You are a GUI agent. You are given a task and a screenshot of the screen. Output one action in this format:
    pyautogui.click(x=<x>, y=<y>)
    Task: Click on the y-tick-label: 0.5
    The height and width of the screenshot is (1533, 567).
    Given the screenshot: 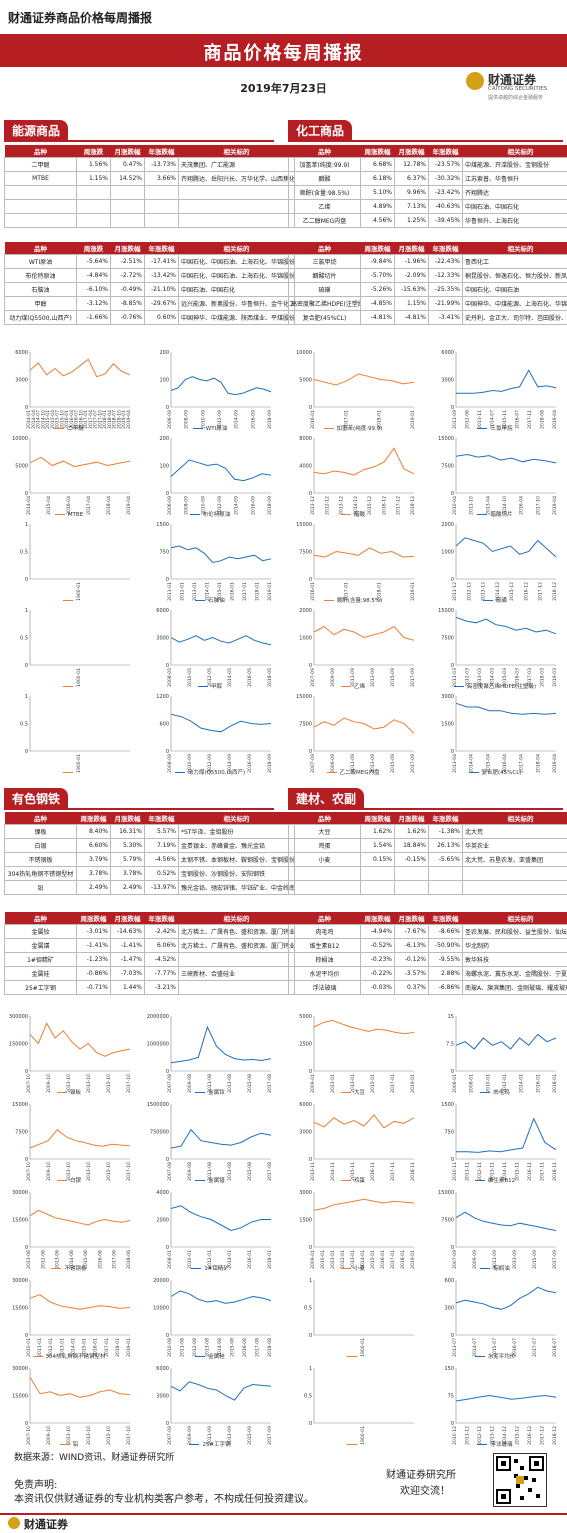 What is the action you would take?
    pyautogui.click(x=24, y=639)
    